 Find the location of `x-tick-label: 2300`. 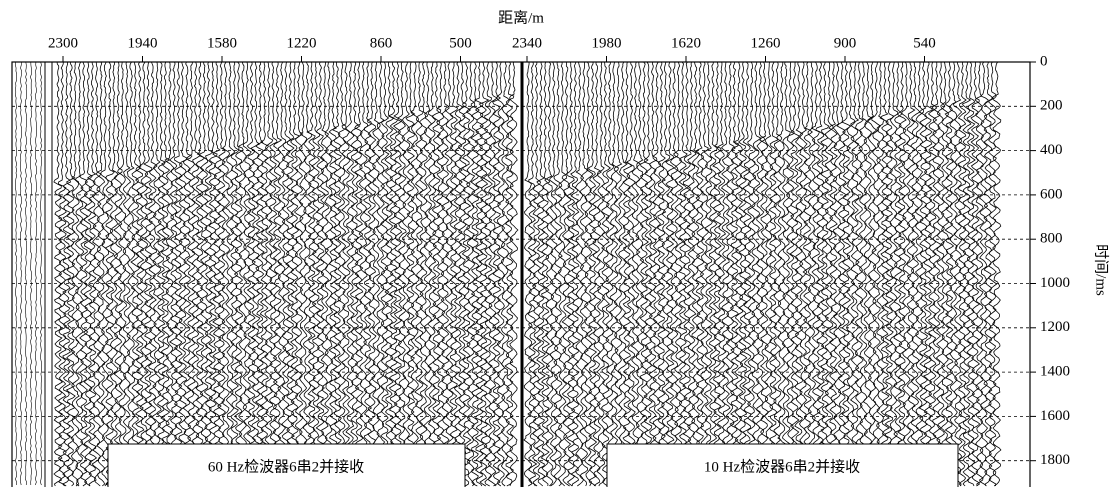

x-tick-label: 2300 is located at coordinates (63, 43).